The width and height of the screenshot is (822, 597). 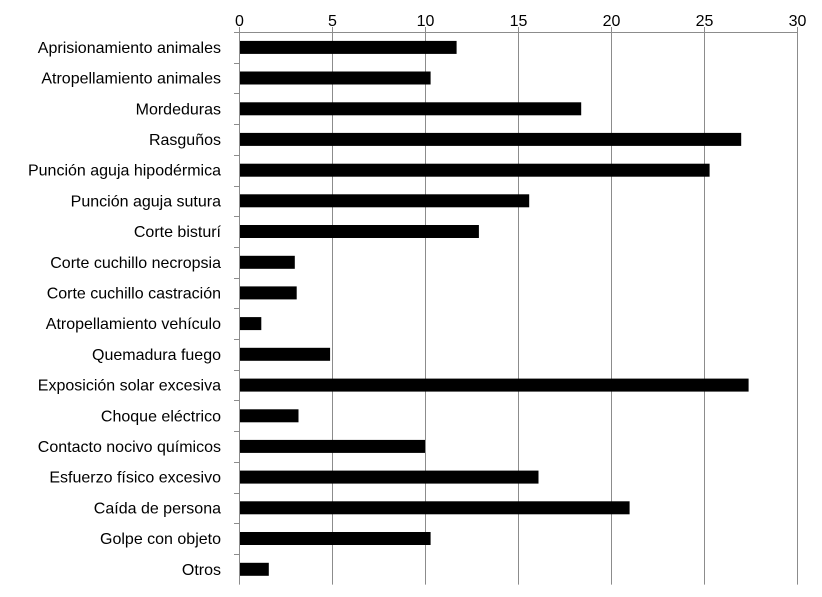 I want to click on category-label: Aprisionamiento animales, so click(x=129, y=48).